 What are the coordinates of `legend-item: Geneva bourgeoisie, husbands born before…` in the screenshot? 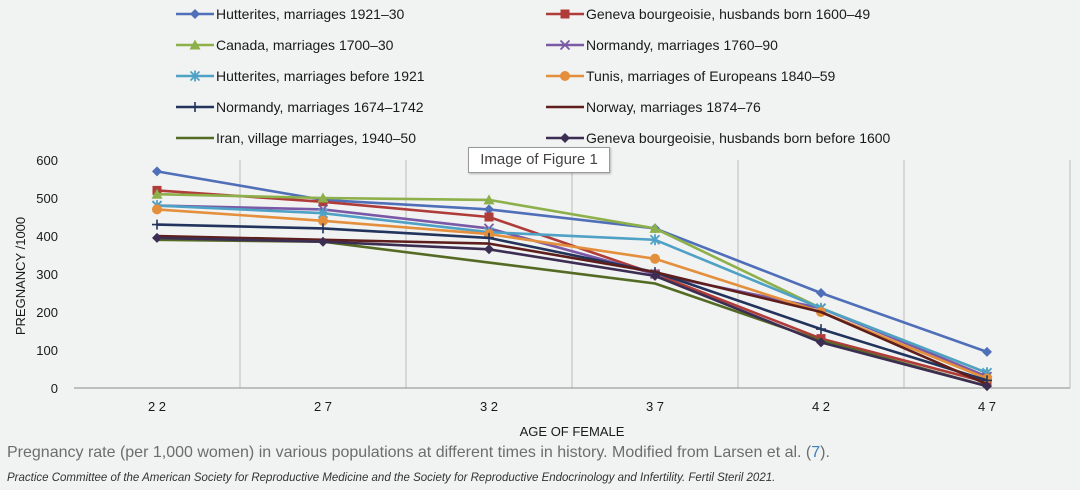 It's located at (718, 138).